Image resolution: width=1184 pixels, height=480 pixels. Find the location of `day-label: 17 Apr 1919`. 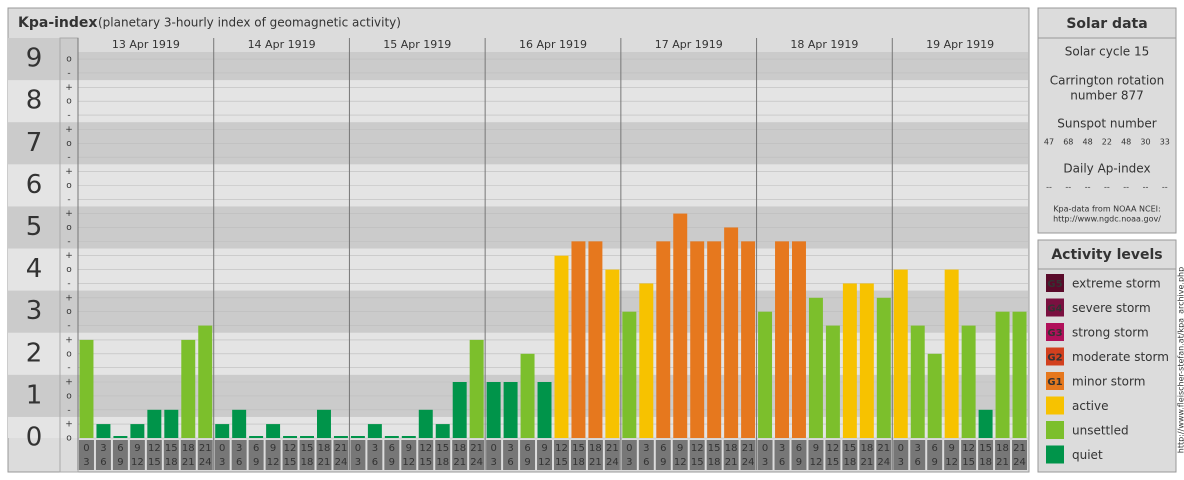

day-label: 17 Apr 1919 is located at coordinates (689, 44).